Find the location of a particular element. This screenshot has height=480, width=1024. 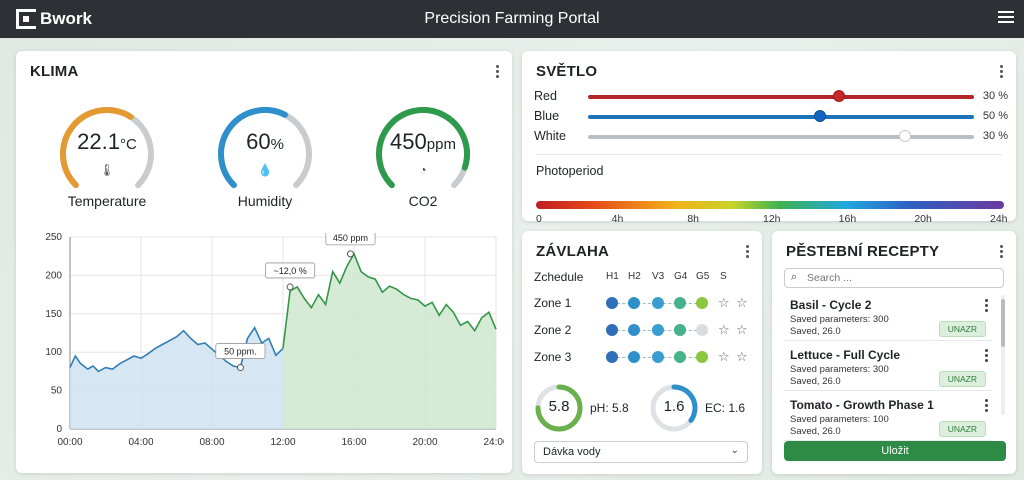

x-tick-label: 16:00 is located at coordinates (353, 442).